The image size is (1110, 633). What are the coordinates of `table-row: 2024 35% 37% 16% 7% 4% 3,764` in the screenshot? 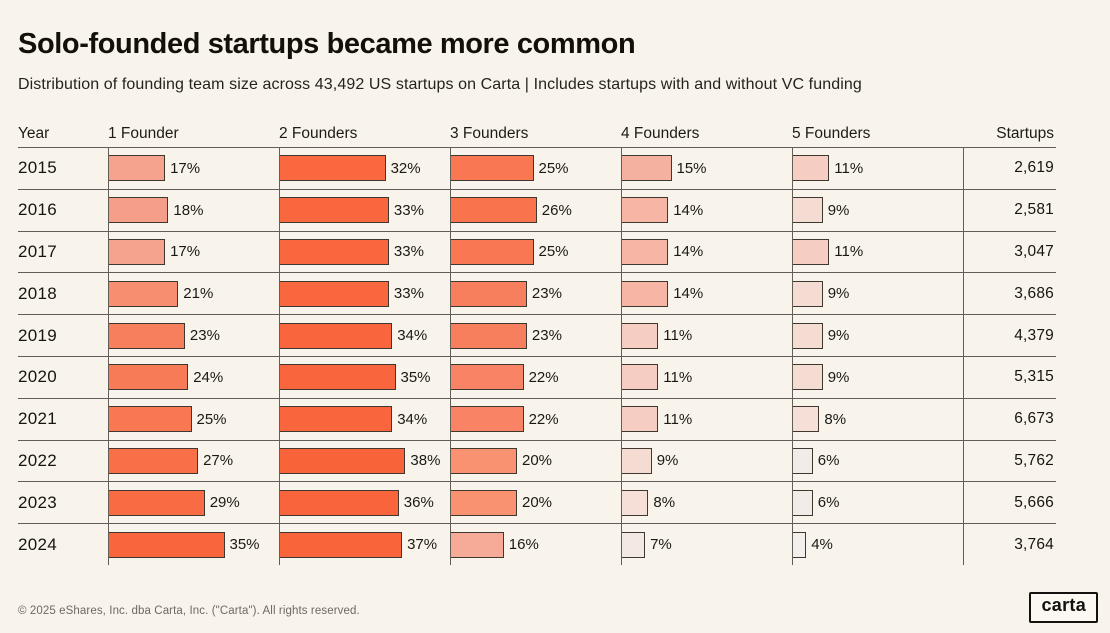 It's located at (537, 544).